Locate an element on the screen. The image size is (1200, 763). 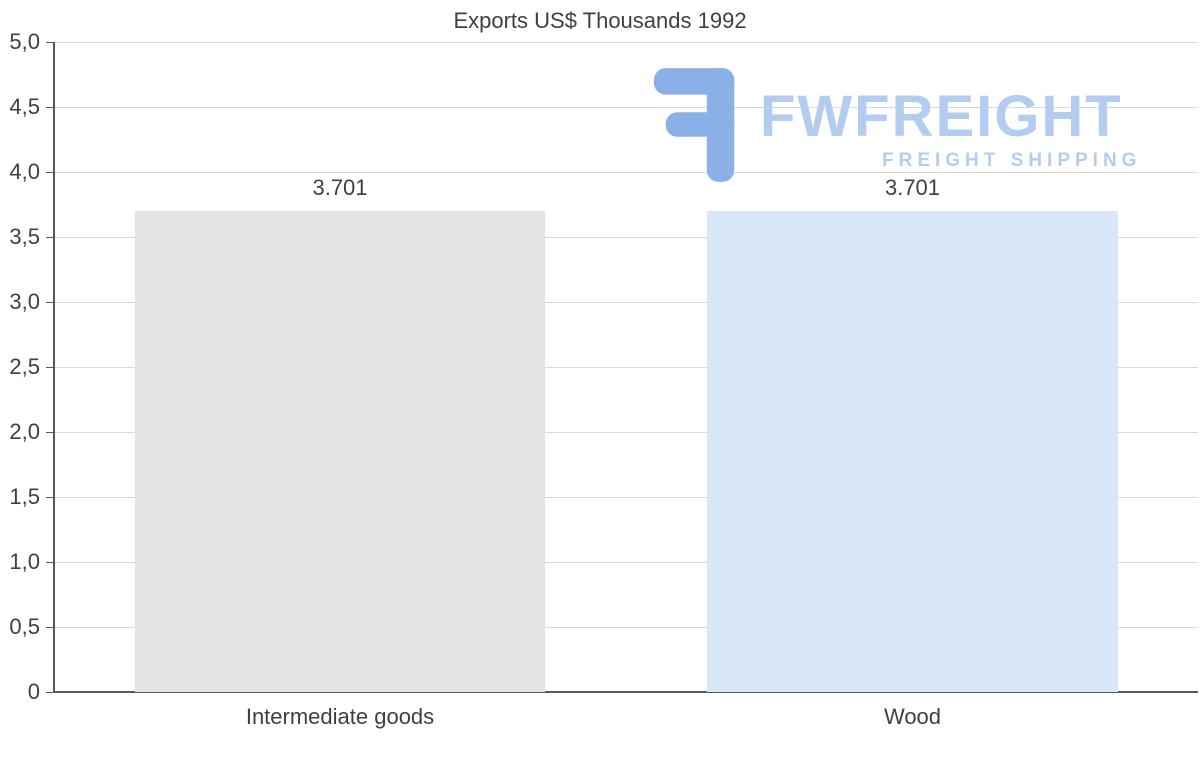
y-axis-tick-label: 5,0 is located at coordinates (24, 41).